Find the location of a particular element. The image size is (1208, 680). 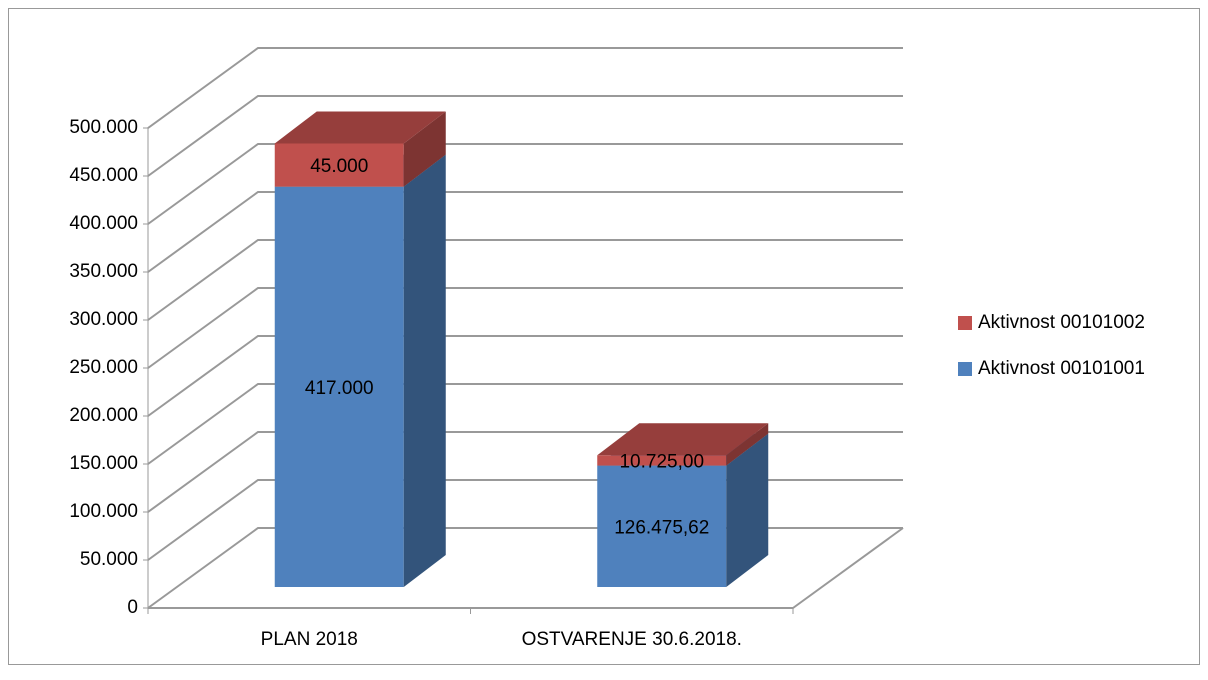

y-tick-label: 250.000 is located at coordinates (103, 367).